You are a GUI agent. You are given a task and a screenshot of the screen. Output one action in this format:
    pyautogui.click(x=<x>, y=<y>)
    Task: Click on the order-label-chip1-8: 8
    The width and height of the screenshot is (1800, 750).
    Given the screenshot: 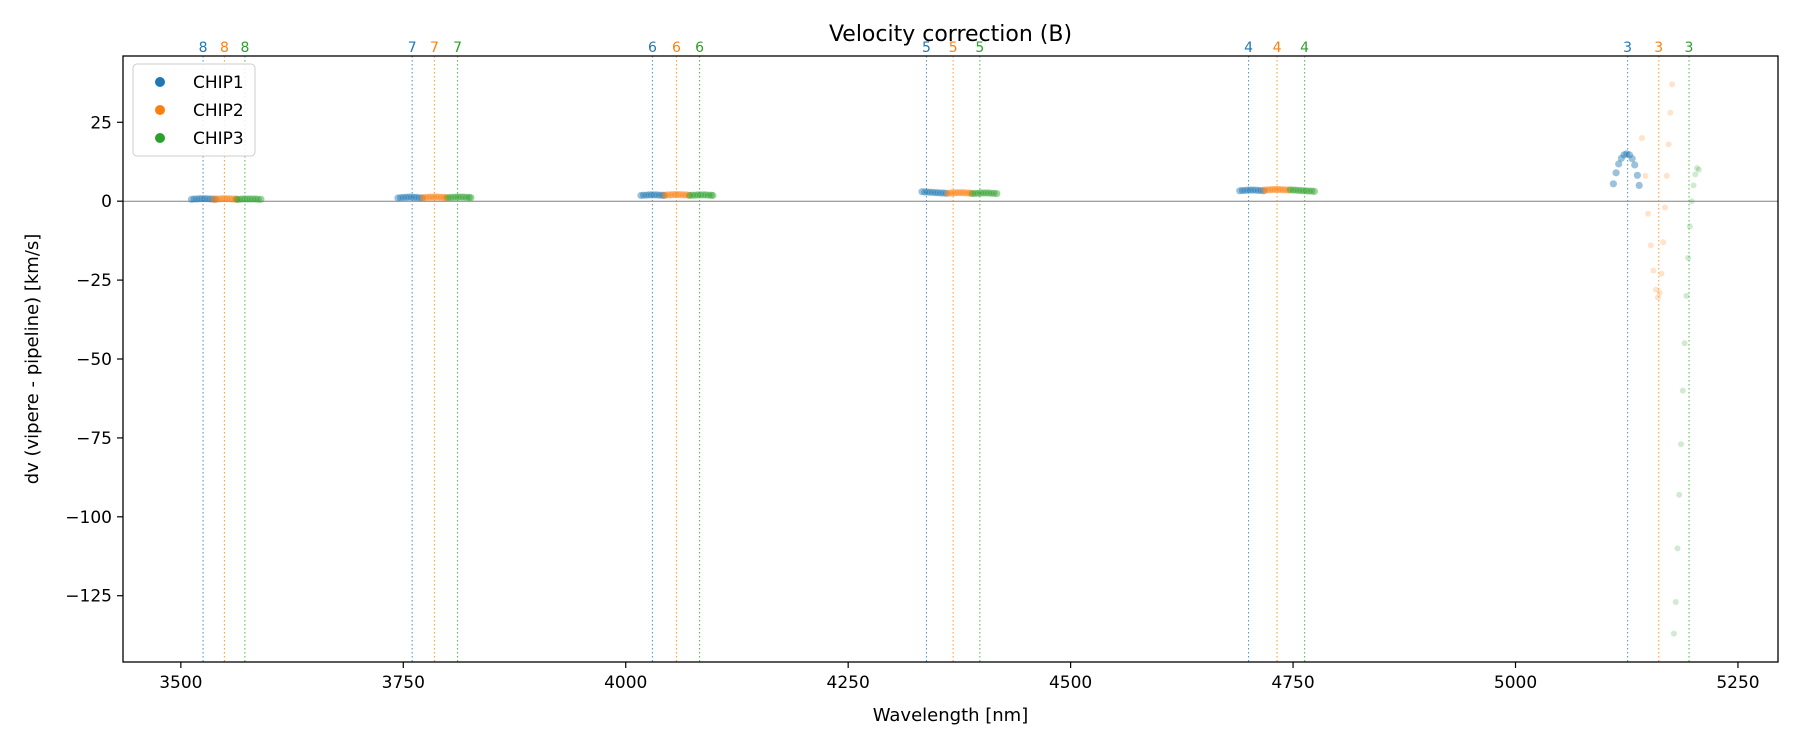 What is the action you would take?
    pyautogui.click(x=203, y=48)
    